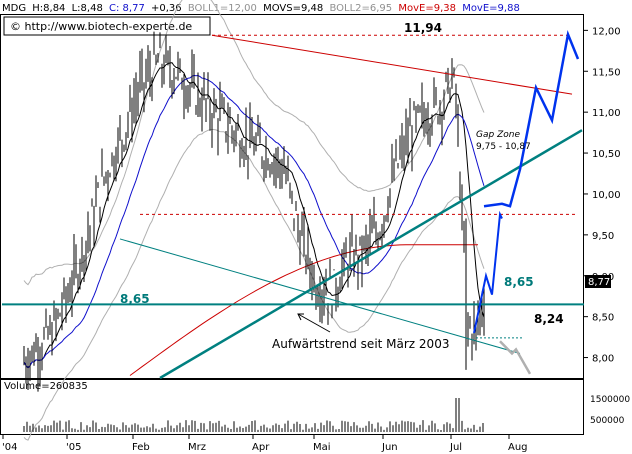  Describe the element at coordinates (427, 8) in the screenshot. I see `header-move1: MovE=9,38` at that location.